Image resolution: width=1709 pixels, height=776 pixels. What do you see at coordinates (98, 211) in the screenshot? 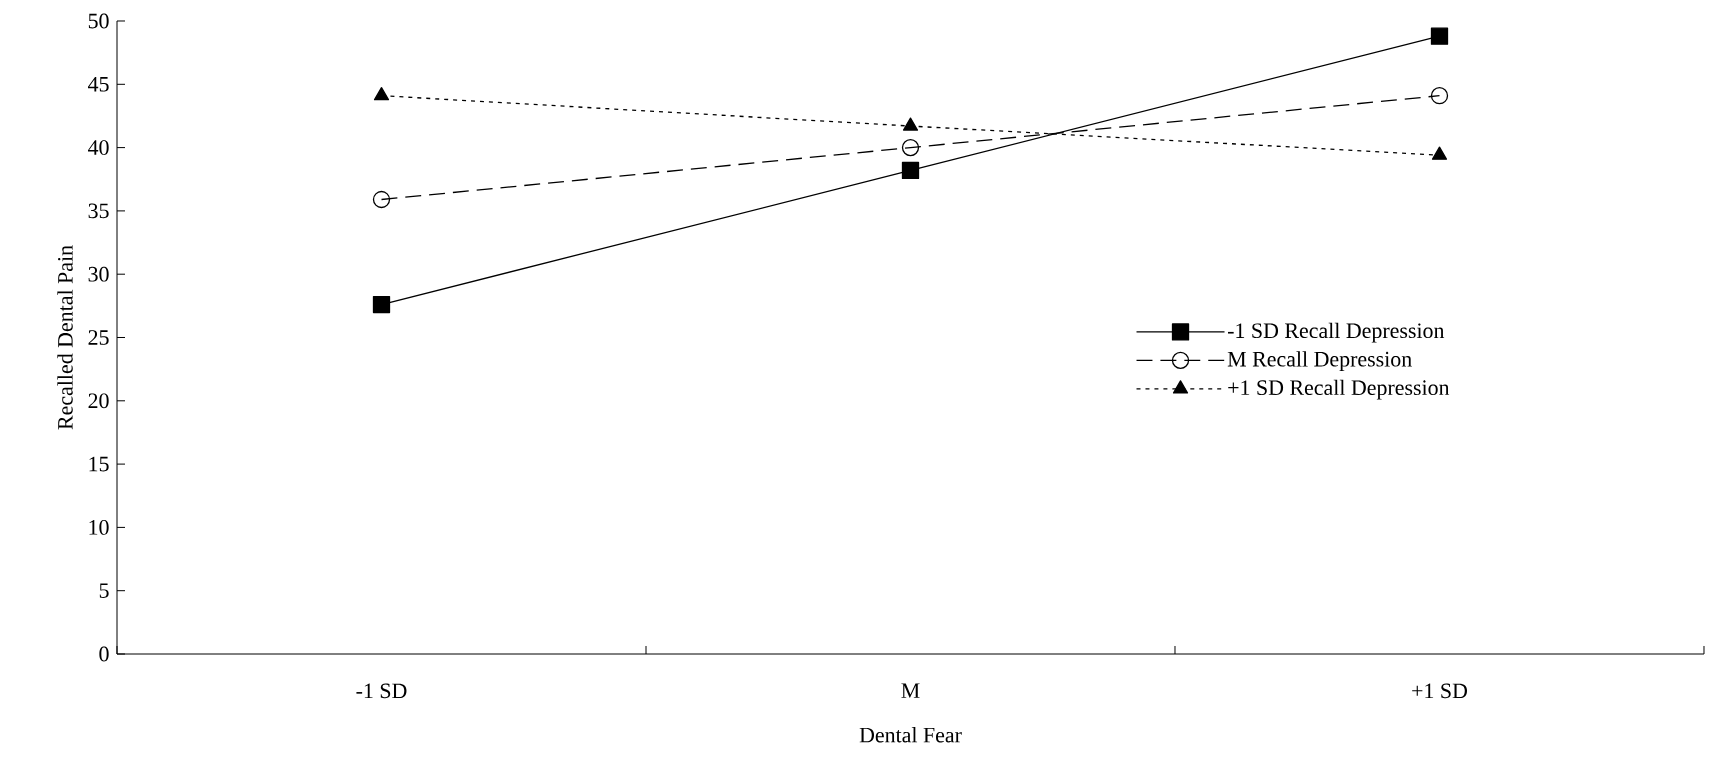
I see `y-tick-label: 35` at bounding box center [98, 211].